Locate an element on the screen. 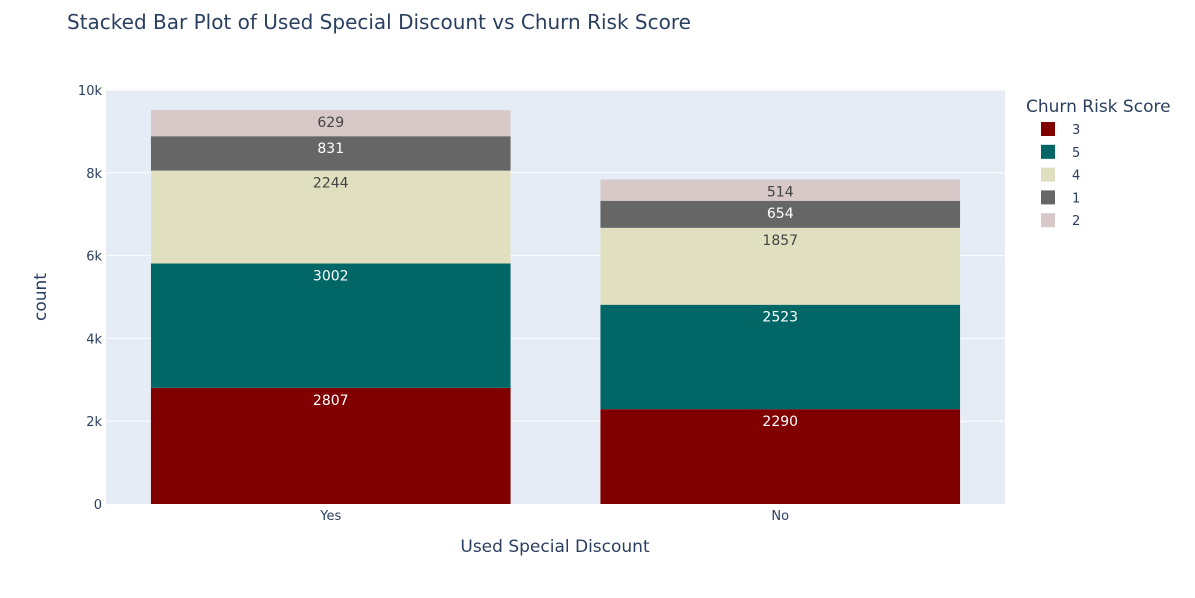 This screenshot has height=598, width=1195. y-tick-label: 0 is located at coordinates (98, 505).